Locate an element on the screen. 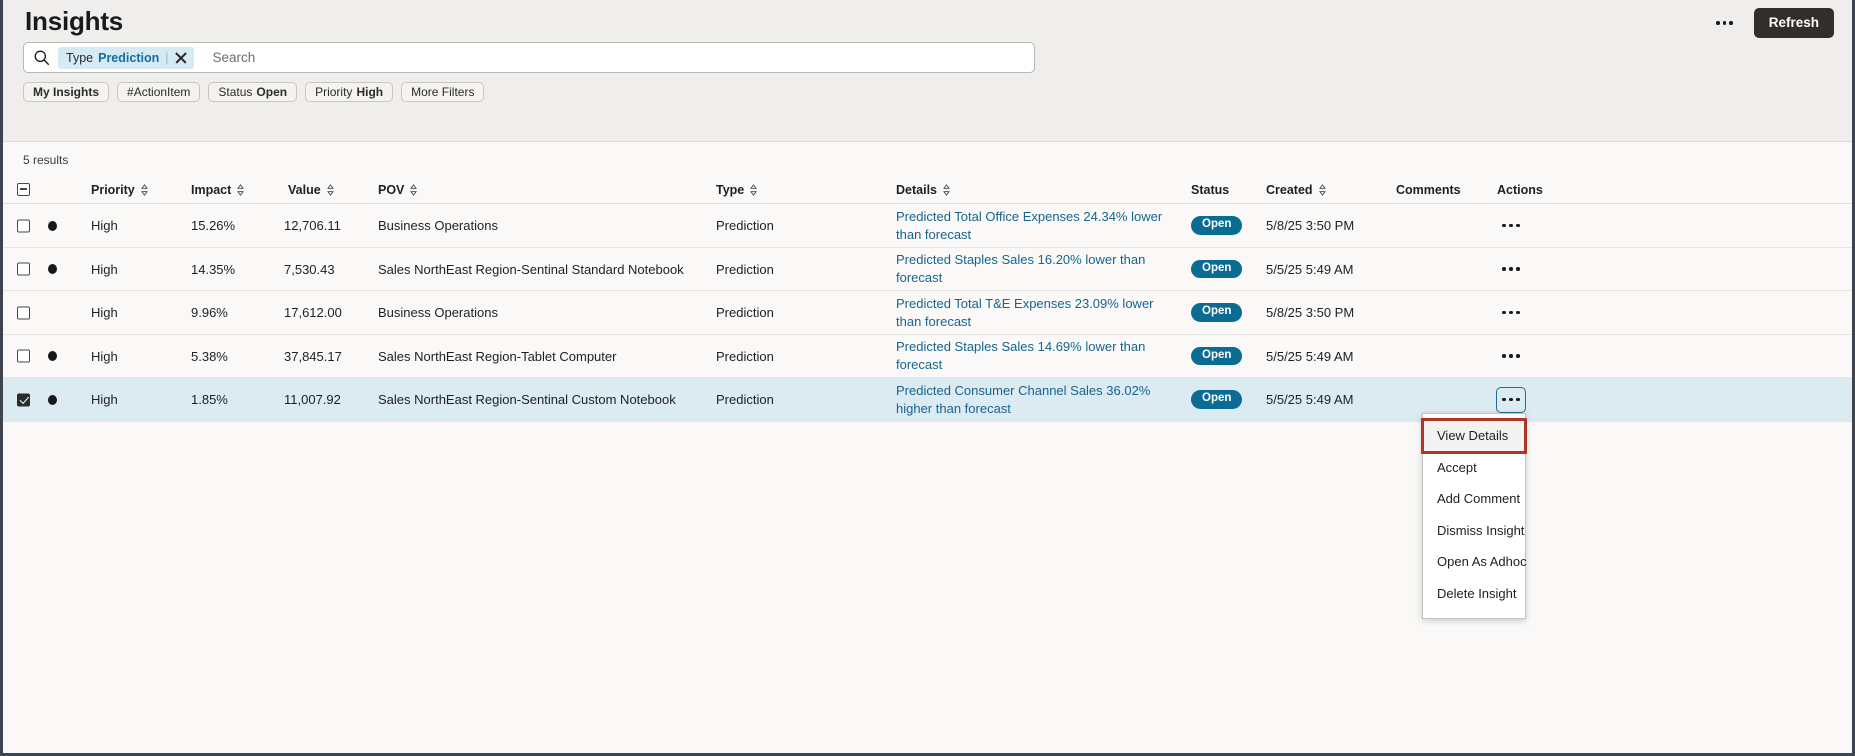 Image resolution: width=1855 pixels, height=756 pixels. results-count: 5 results is located at coordinates (46, 160).